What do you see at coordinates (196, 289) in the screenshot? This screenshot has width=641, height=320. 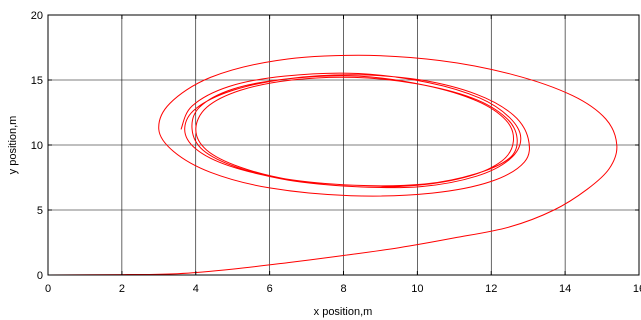 I see `x-tick-label: 4` at bounding box center [196, 289].